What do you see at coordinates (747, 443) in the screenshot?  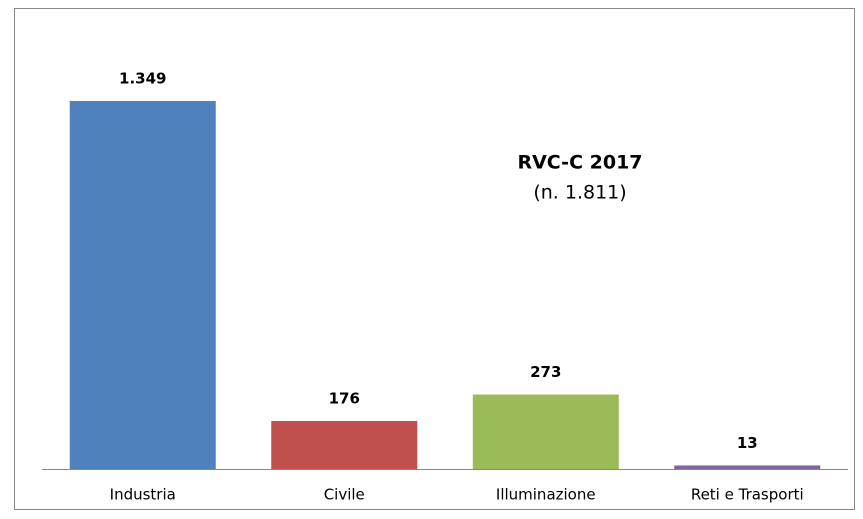 I see `data-label: 13` at bounding box center [747, 443].